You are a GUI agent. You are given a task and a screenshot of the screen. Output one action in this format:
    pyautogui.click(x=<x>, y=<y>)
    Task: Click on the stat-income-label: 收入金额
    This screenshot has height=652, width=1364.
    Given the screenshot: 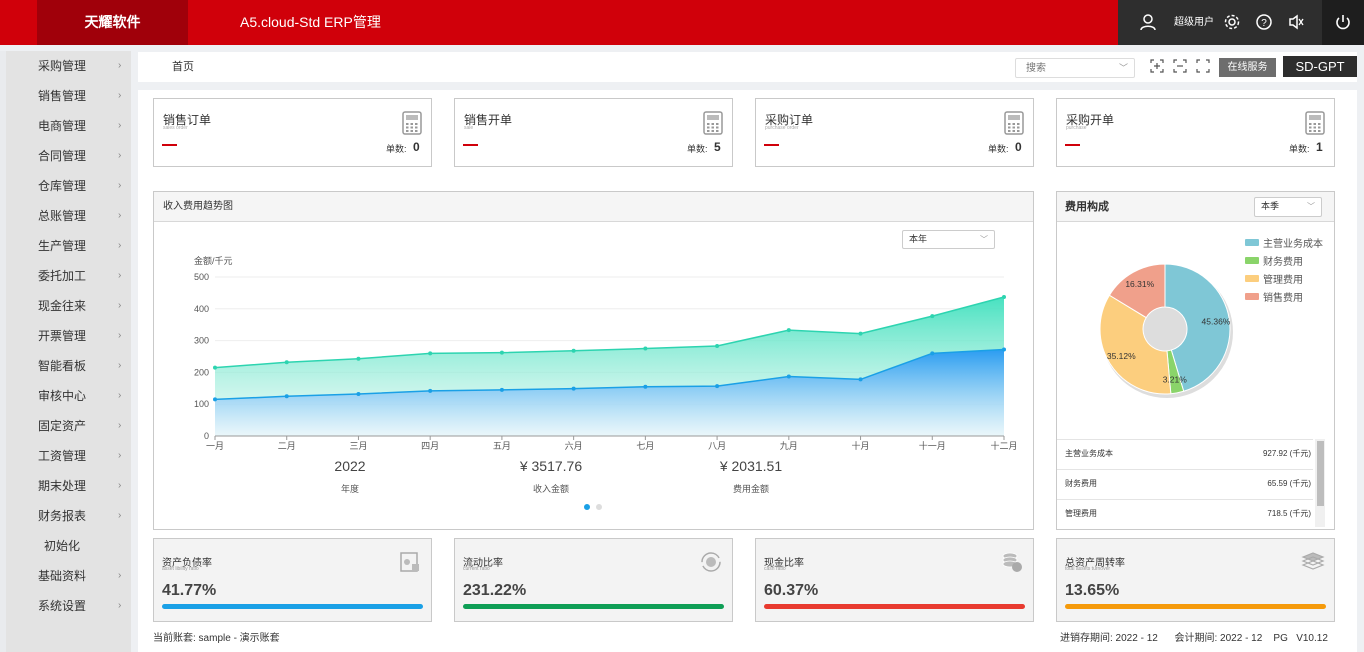 What is the action you would take?
    pyautogui.click(x=550, y=489)
    